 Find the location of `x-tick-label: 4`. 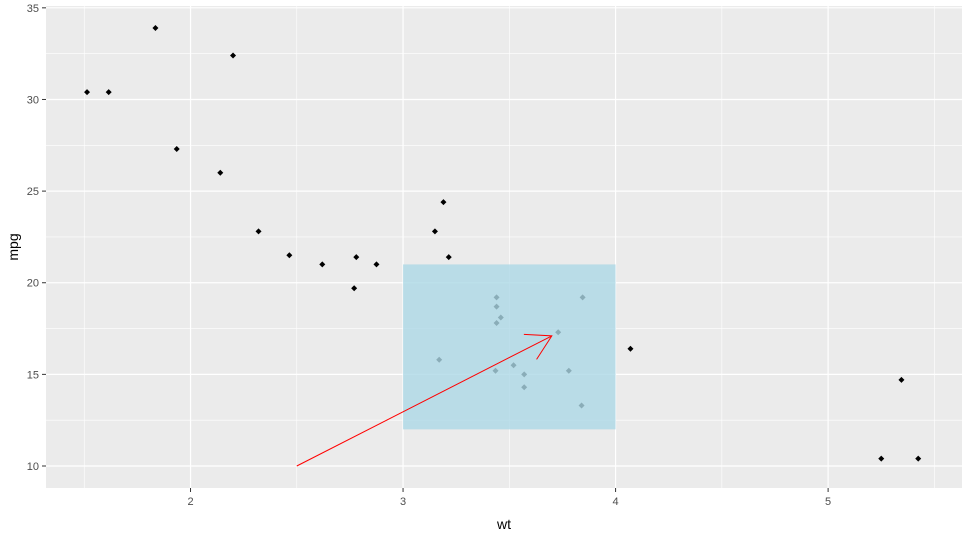

x-tick-label: 4 is located at coordinates (616, 502).